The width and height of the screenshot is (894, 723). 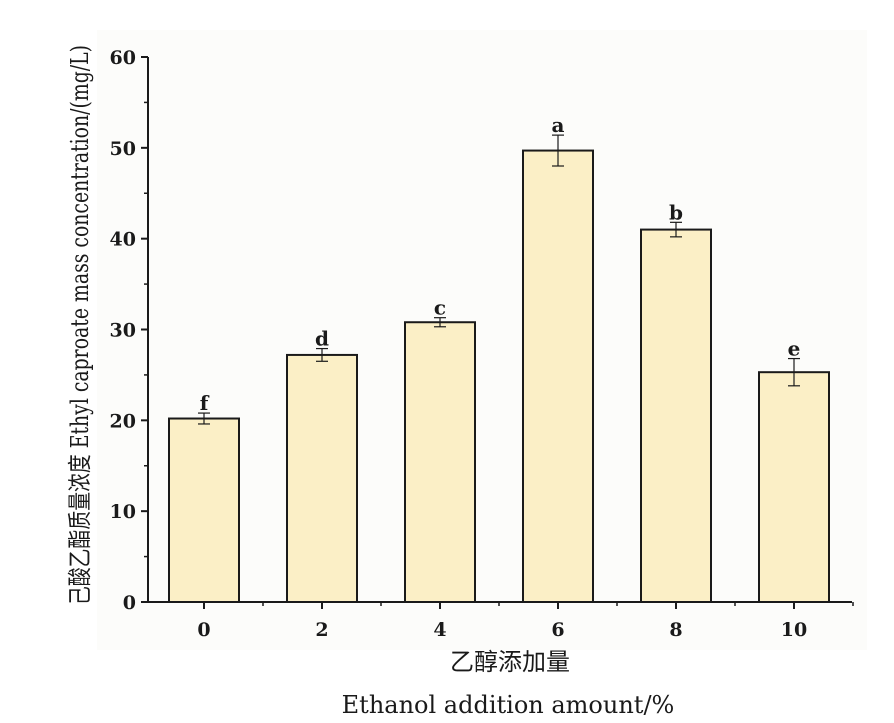 I want to click on significance-label: d, so click(x=322, y=339).